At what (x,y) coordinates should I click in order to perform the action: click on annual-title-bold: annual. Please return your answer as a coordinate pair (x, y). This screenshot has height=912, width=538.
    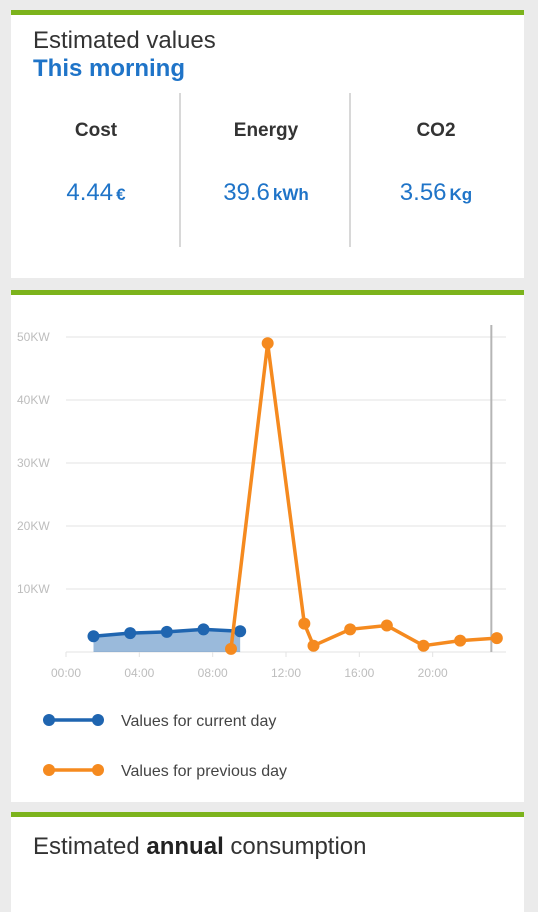
    Looking at the image, I should click on (185, 846).